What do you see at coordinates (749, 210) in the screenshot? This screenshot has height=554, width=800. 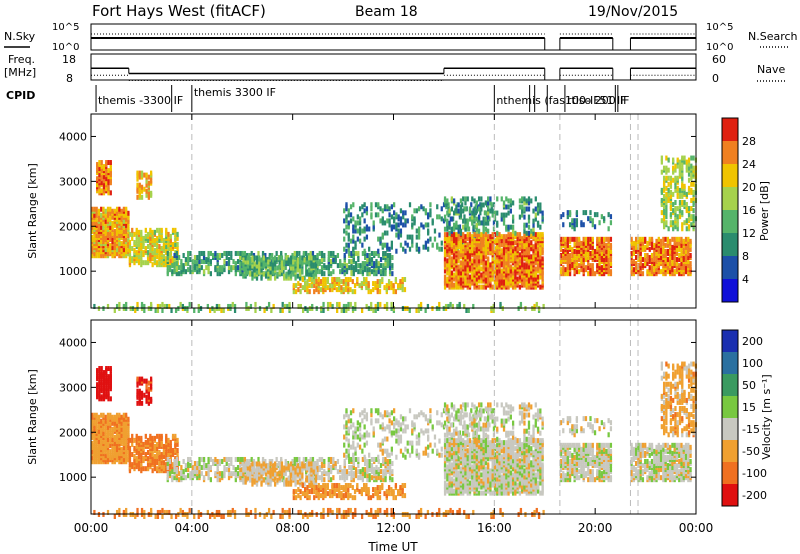 I see `colorbar-tick-label: 16` at bounding box center [749, 210].